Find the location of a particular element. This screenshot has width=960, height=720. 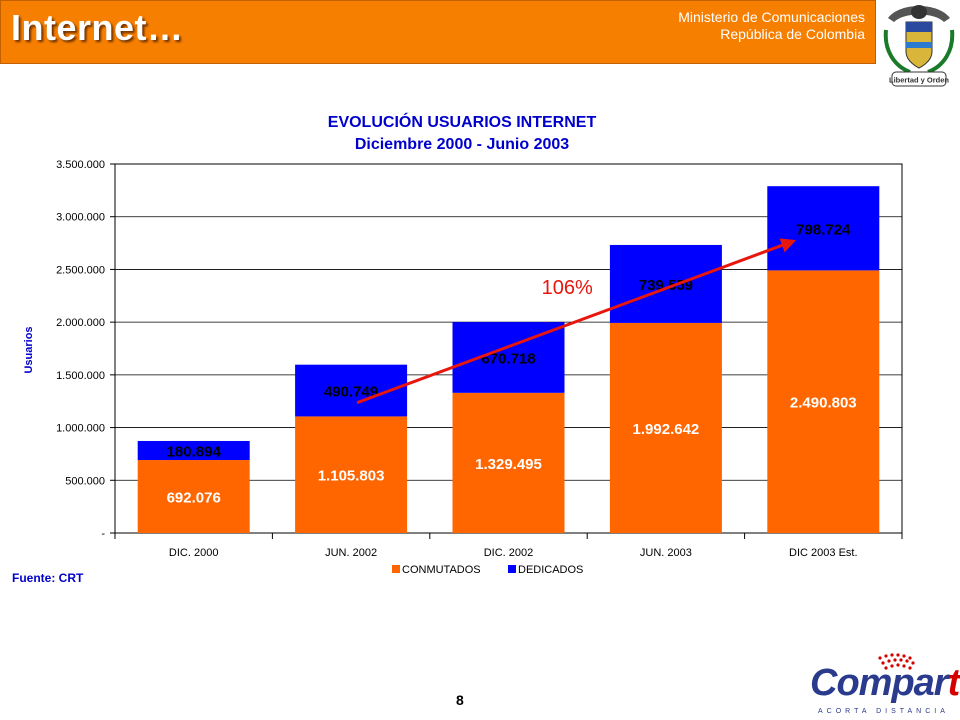

logo-wordmark: Compartel is located at coordinates (885, 683).